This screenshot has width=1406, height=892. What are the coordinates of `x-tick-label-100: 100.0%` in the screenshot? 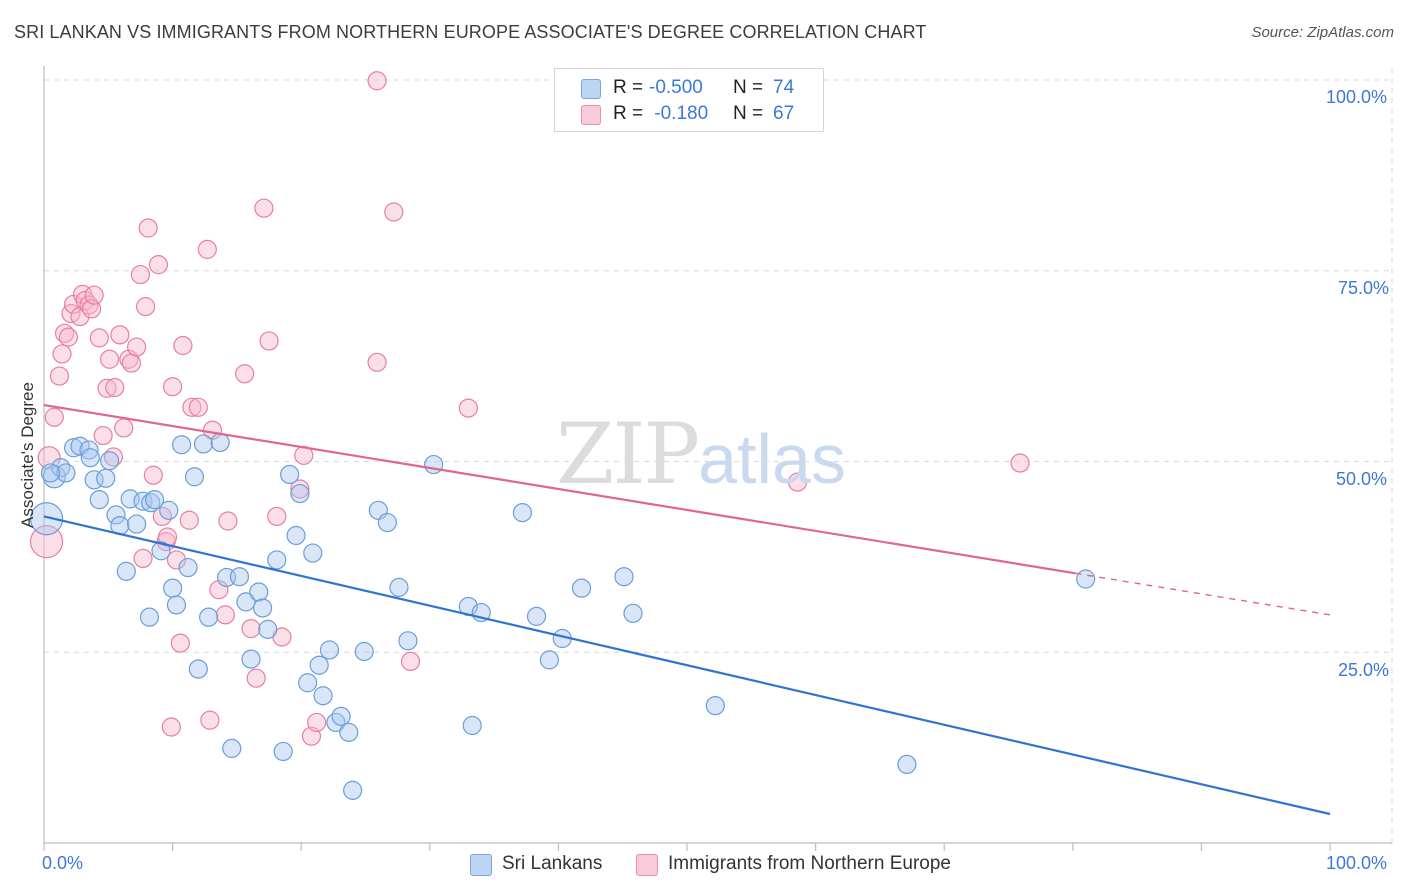 It's located at (1357, 863).